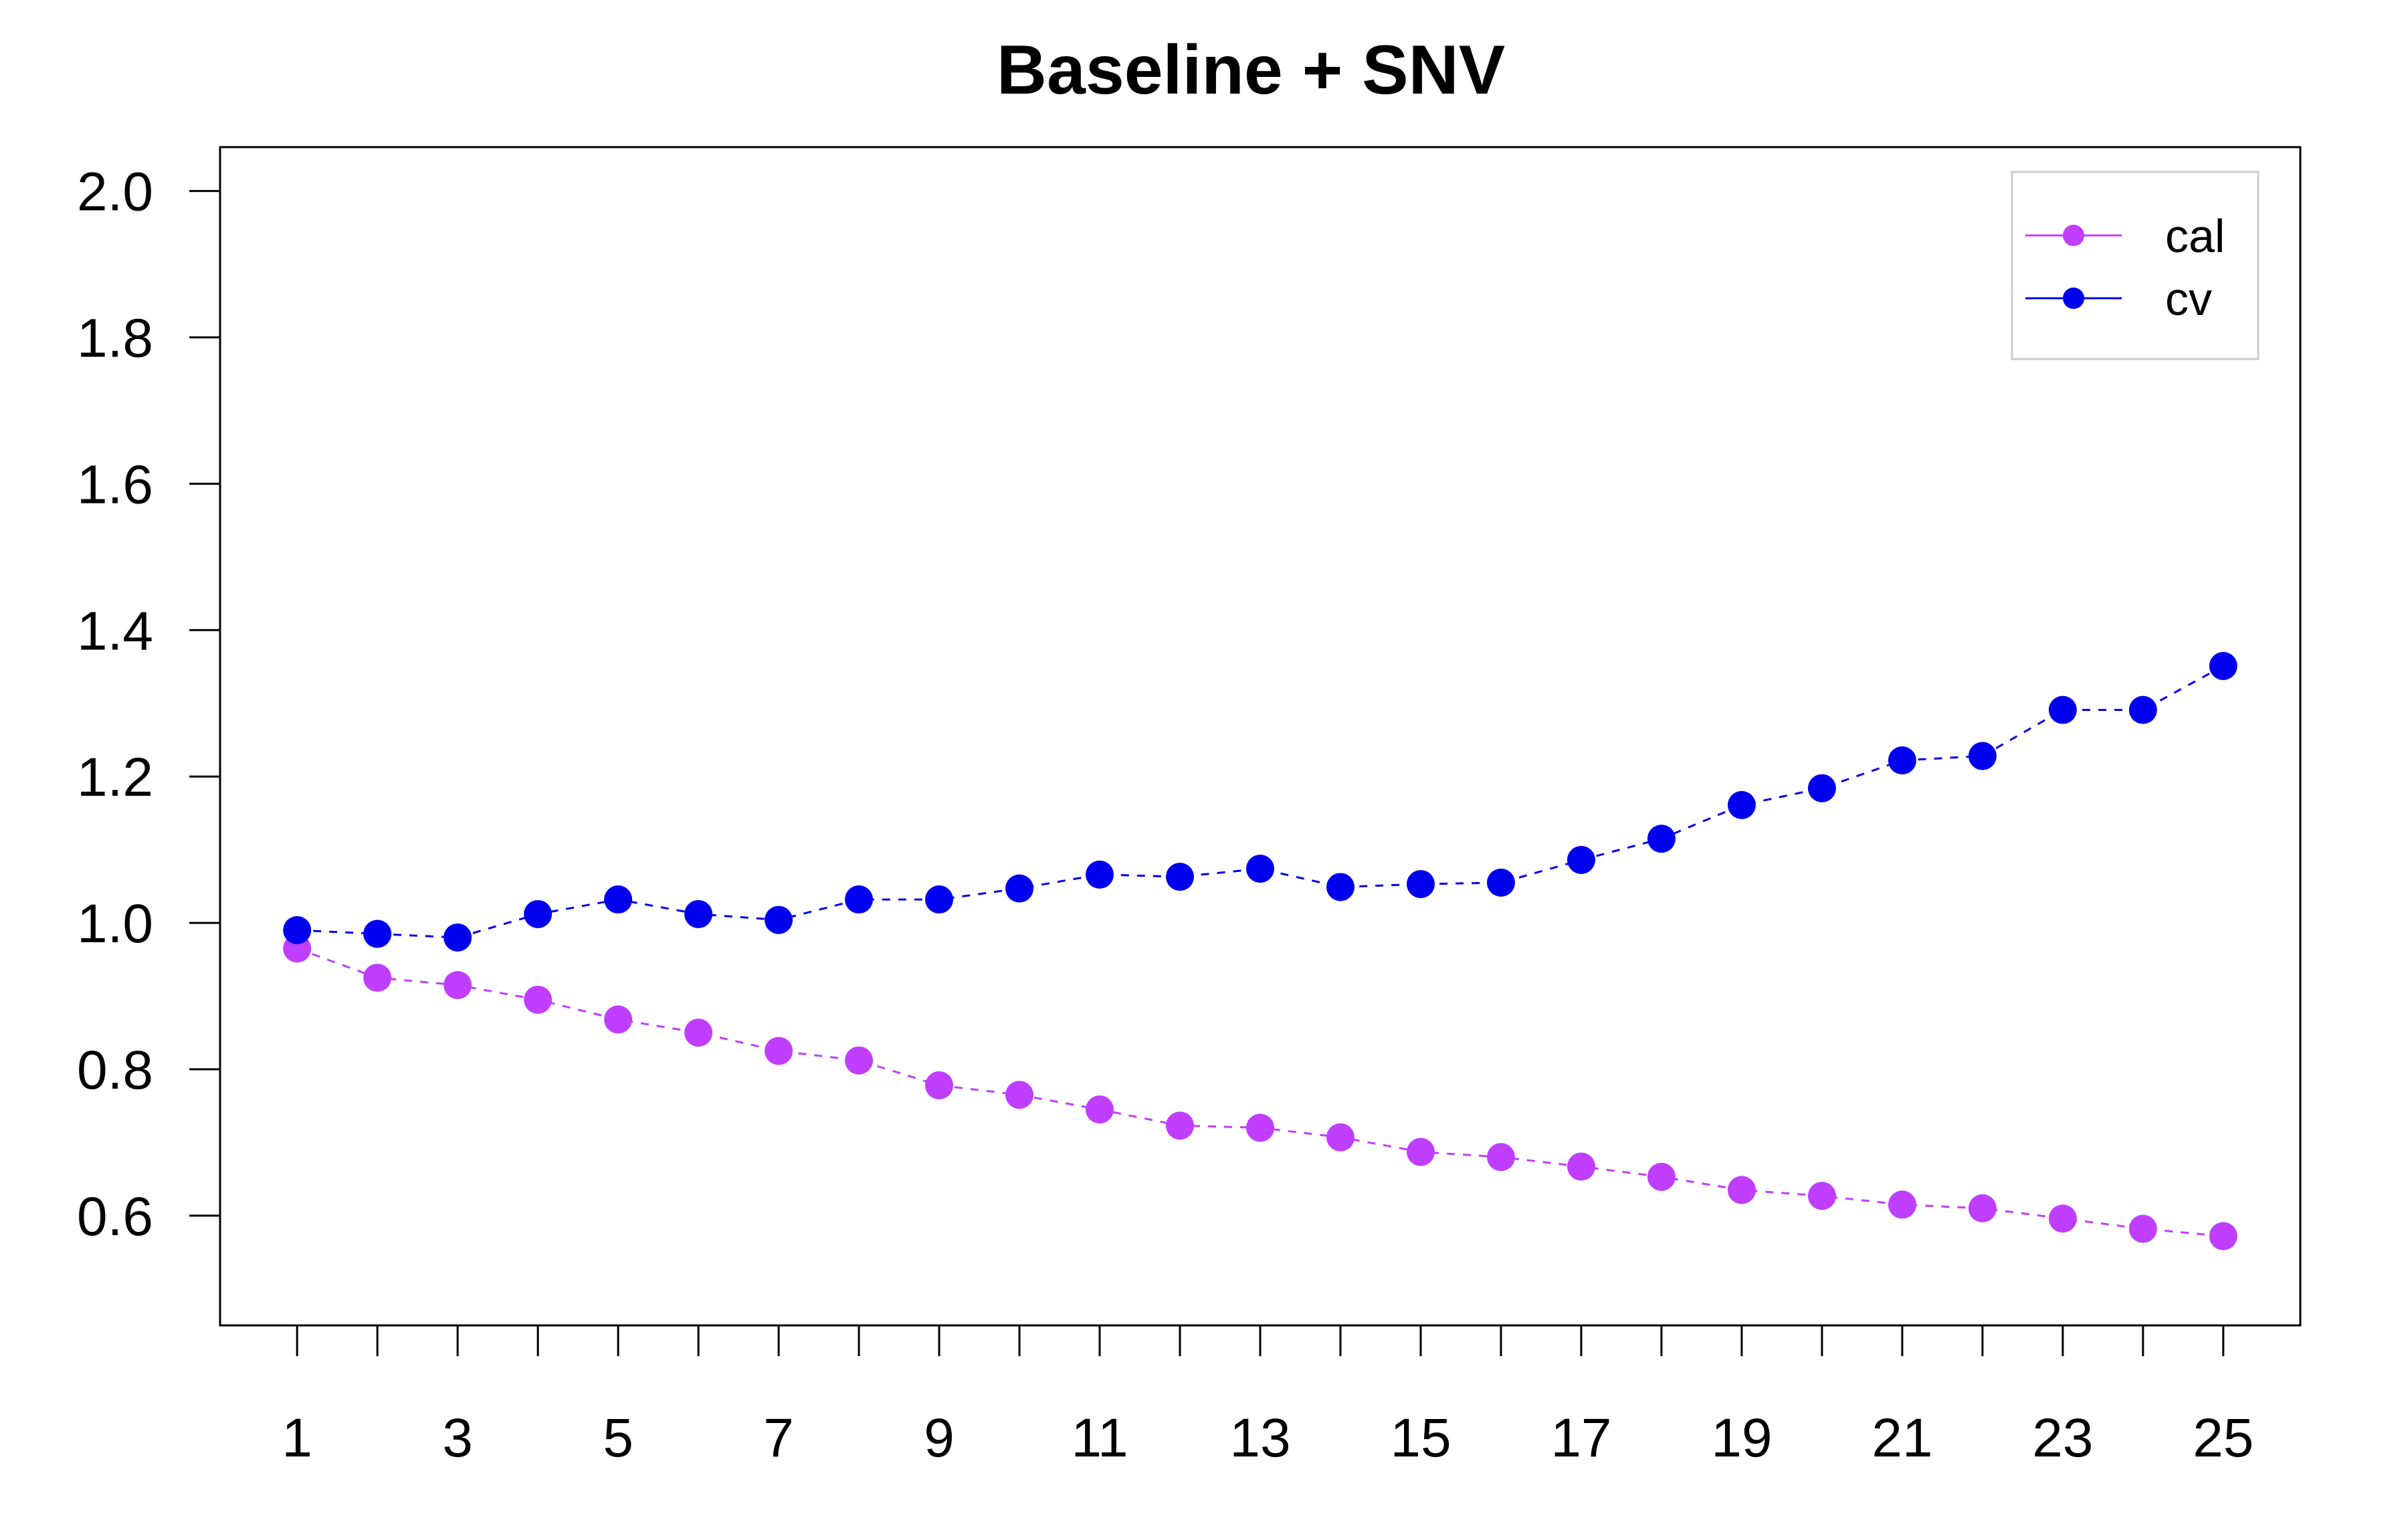 The width and height of the screenshot is (2408, 1522). What do you see at coordinates (115, 192) in the screenshot?
I see `y-tick-label: 2.0` at bounding box center [115, 192].